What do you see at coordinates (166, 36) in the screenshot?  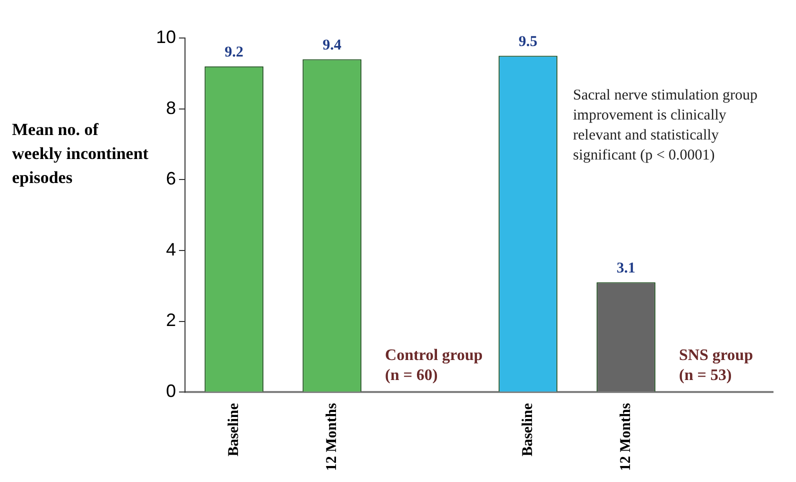 I see `y-tick-label: 10` at bounding box center [166, 36].